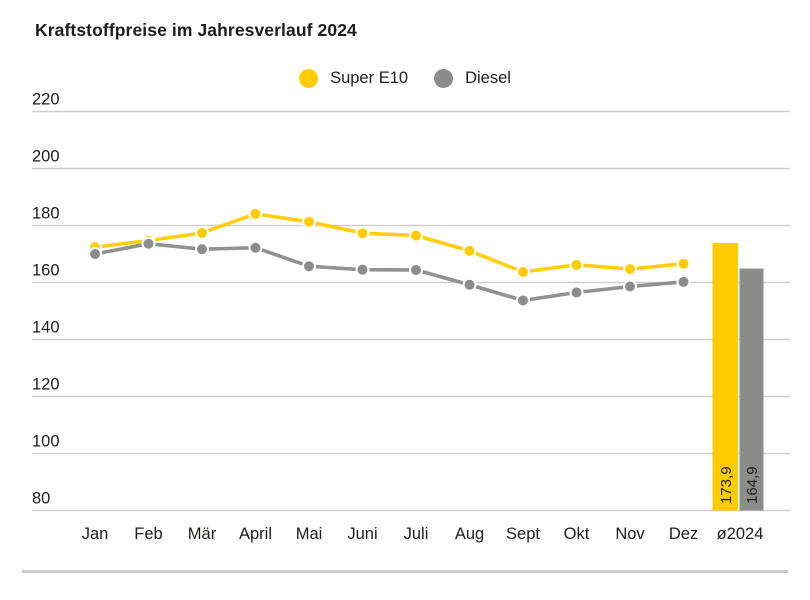 Image resolution: width=810 pixels, height=600 pixels. I want to click on y-axis-tick-label: 80, so click(41, 499).